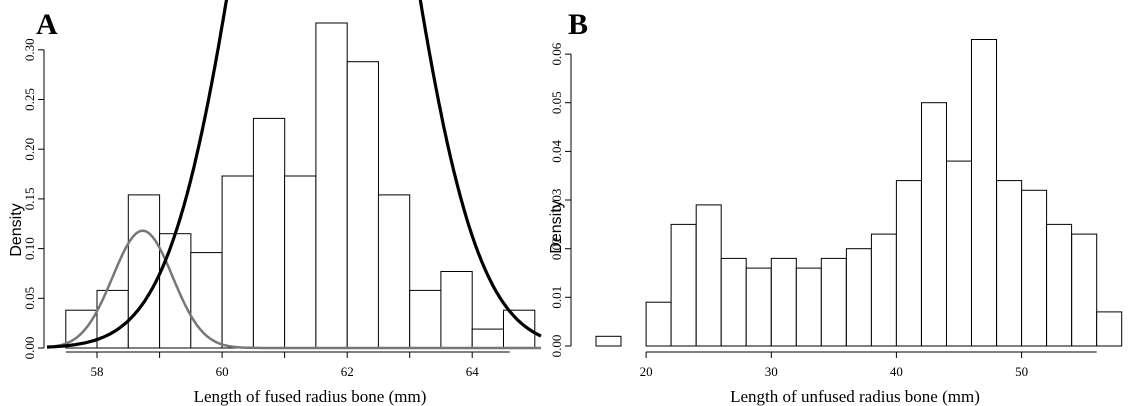 This screenshot has width=1131, height=406. What do you see at coordinates (29, 99) in the screenshot?
I see `y-tick-label: 0.25` at bounding box center [29, 99].